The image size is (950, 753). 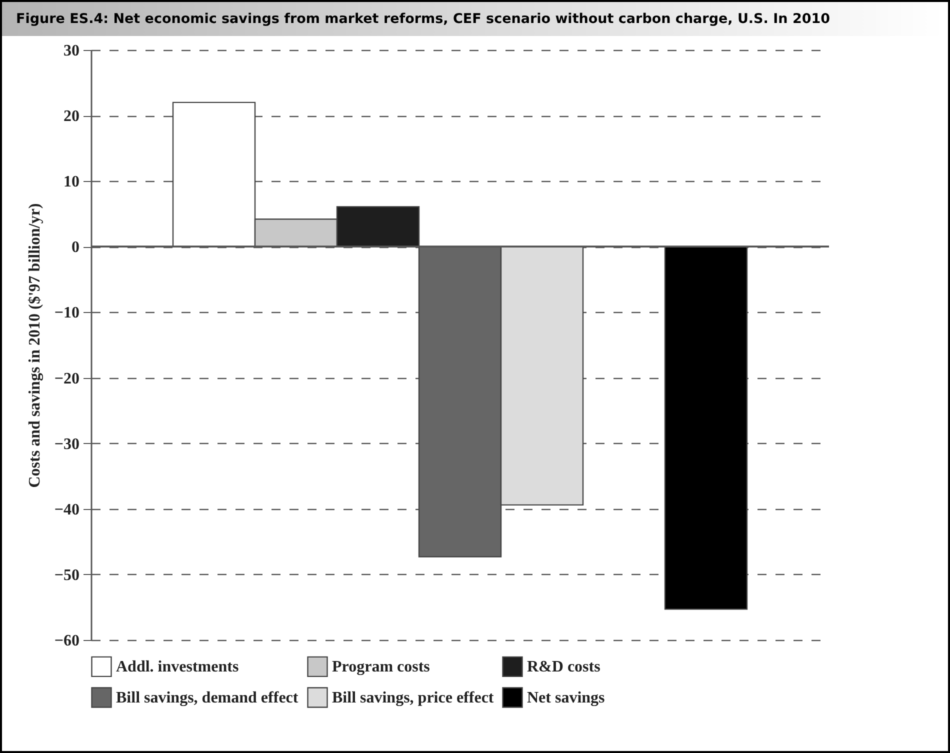 I want to click on y-tick-label: −40, so click(x=67, y=509).